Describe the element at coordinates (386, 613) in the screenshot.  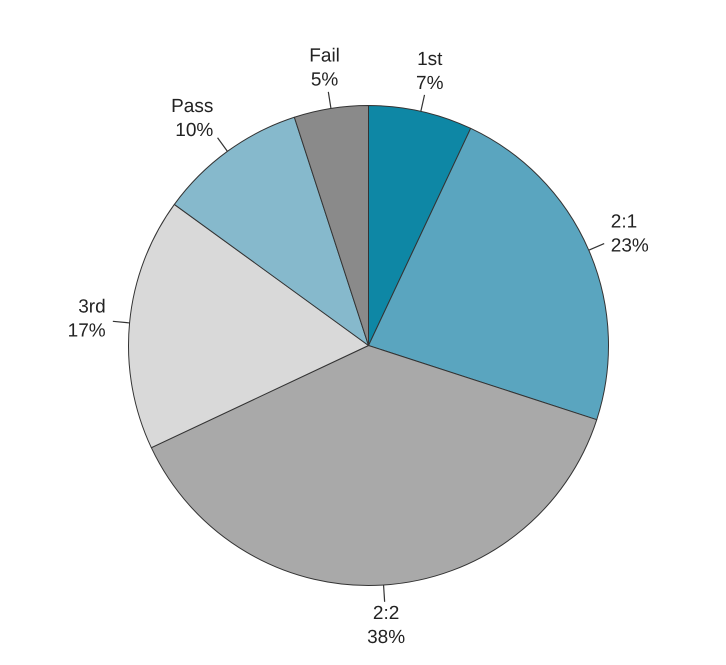
I see `slice-label: 2:2` at that location.